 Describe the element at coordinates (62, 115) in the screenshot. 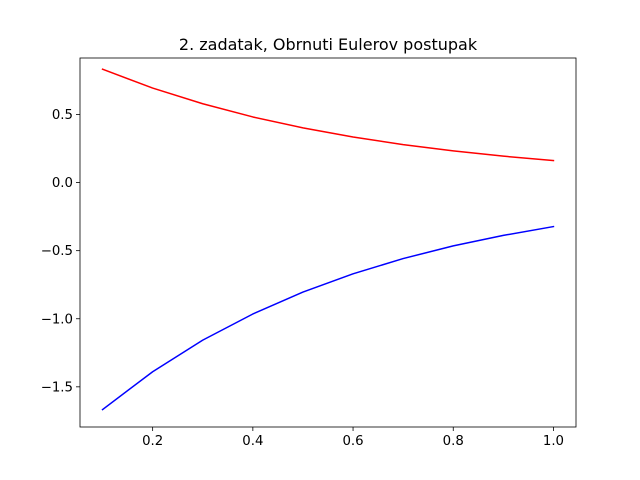

I see `y-tick-label: 0.5` at that location.